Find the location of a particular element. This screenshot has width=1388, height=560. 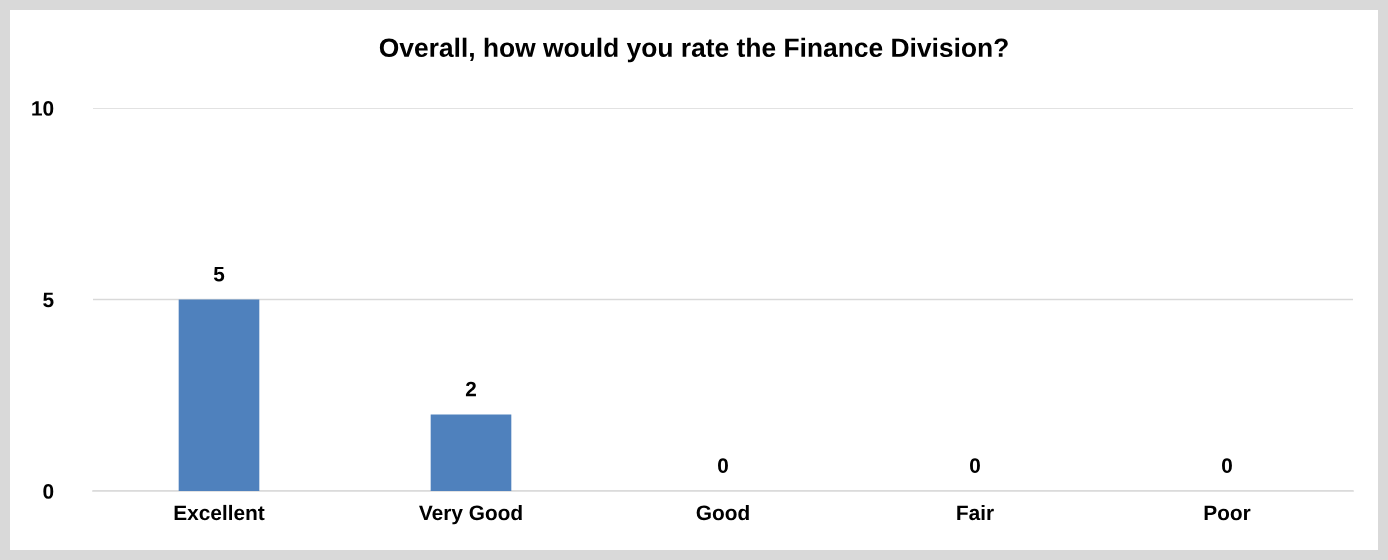

x-tick-label: Fair is located at coordinates (975, 512).